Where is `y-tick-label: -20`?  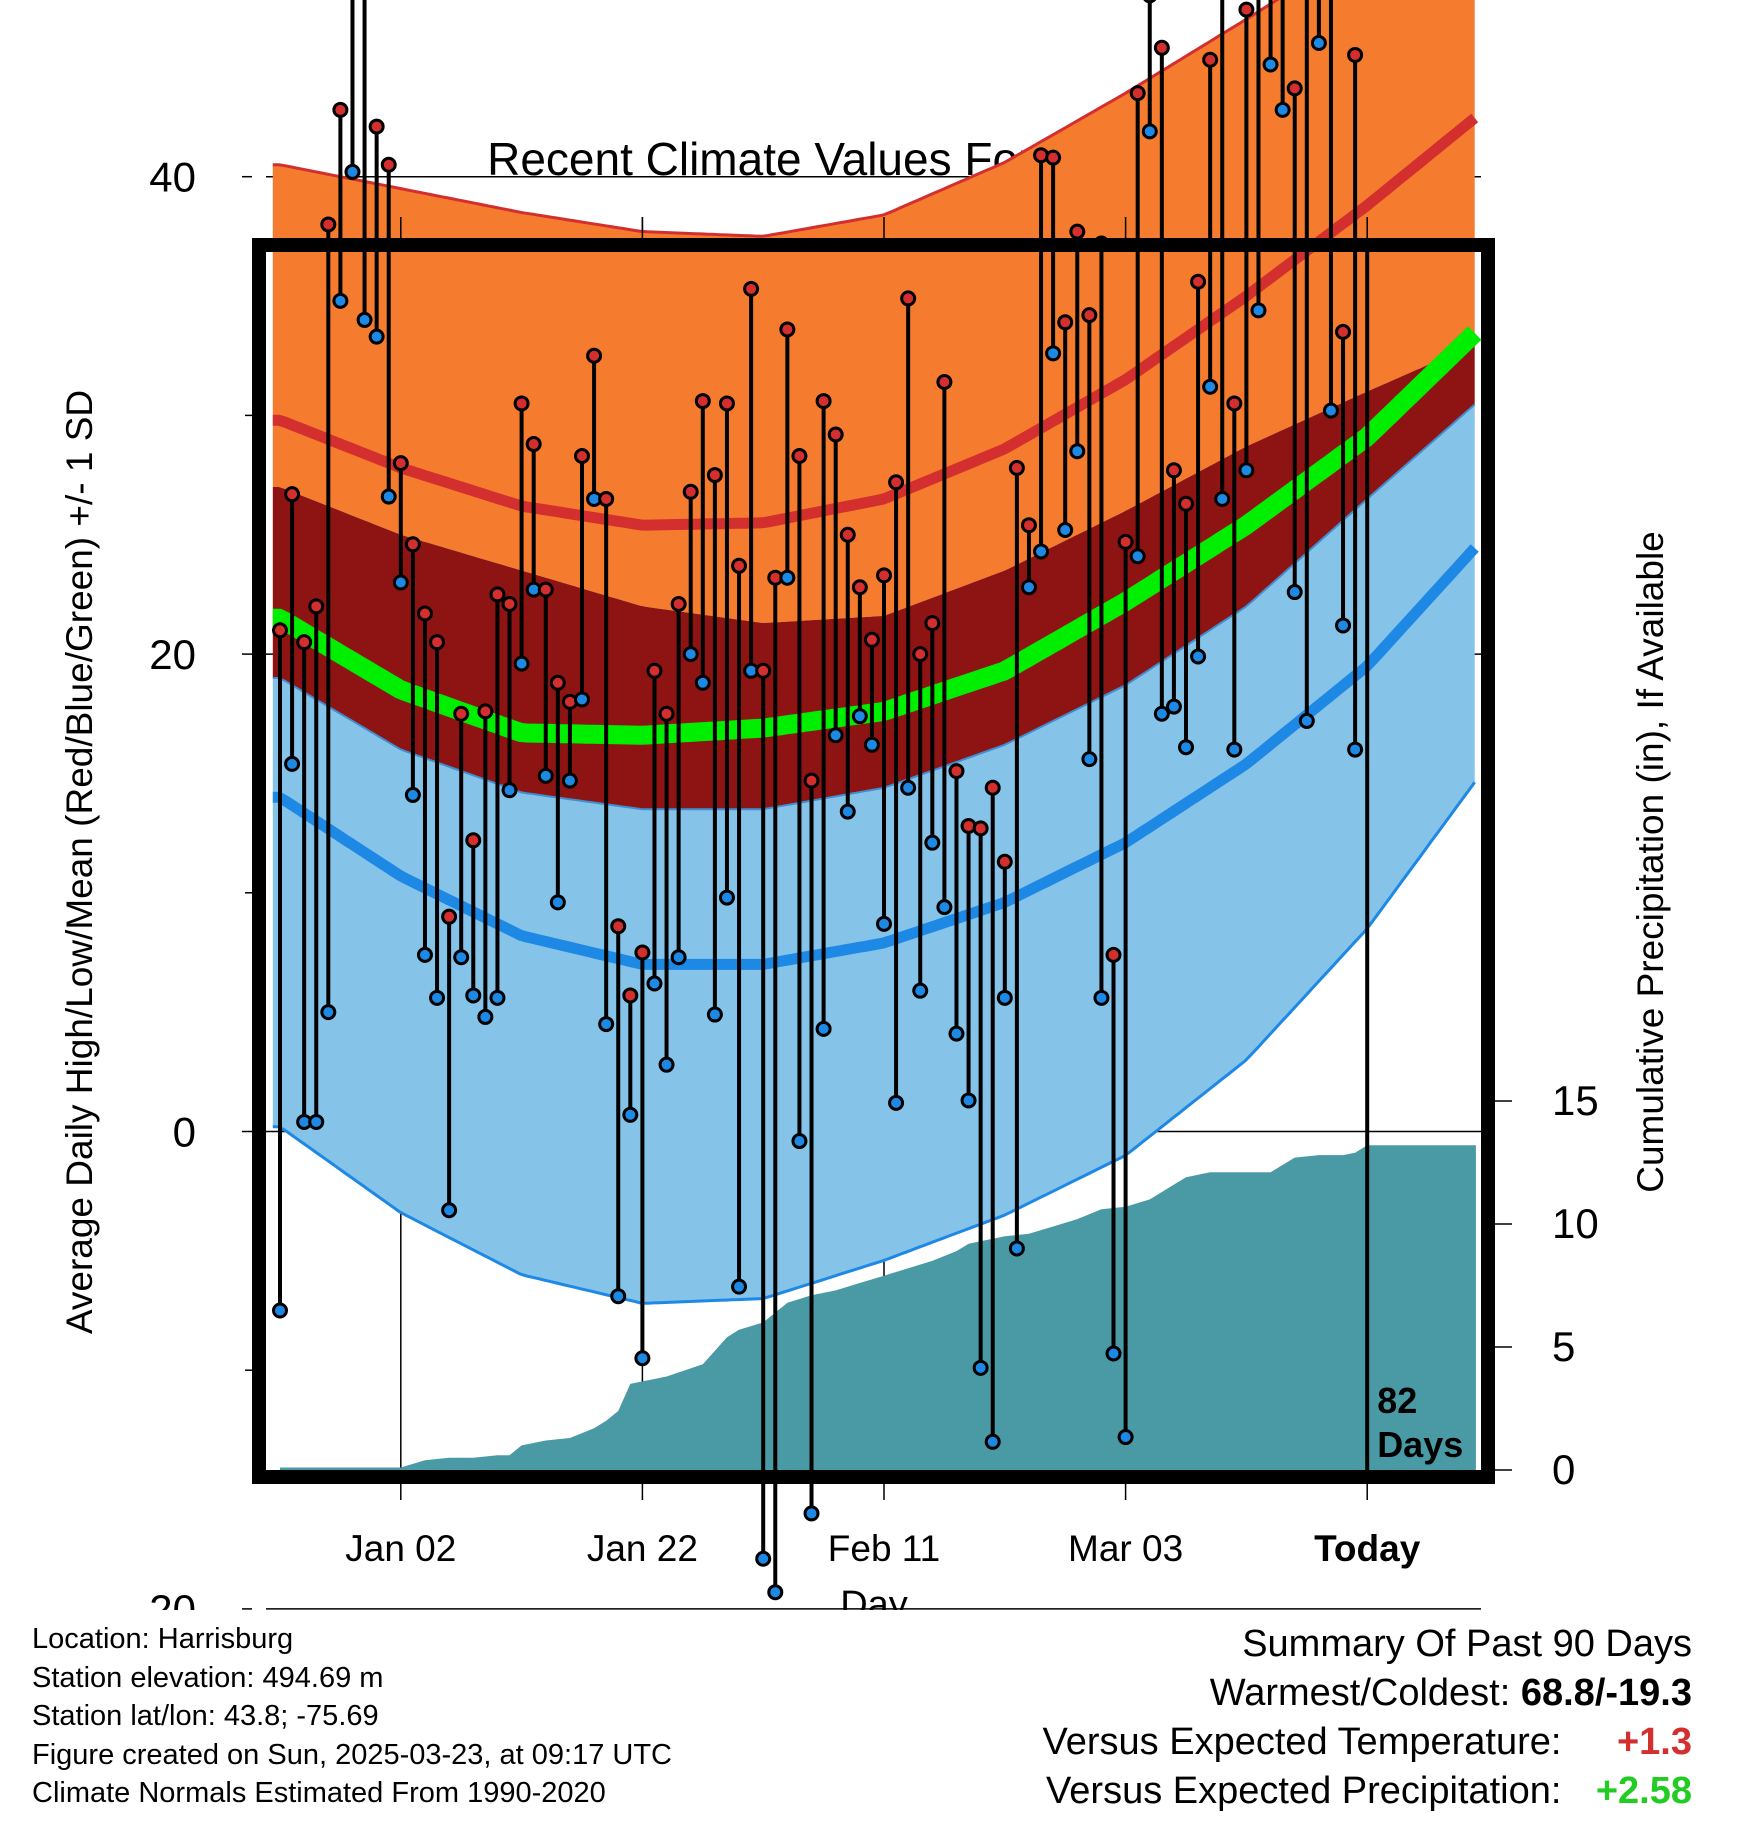
y-tick-label: -20 is located at coordinates (165, 1598).